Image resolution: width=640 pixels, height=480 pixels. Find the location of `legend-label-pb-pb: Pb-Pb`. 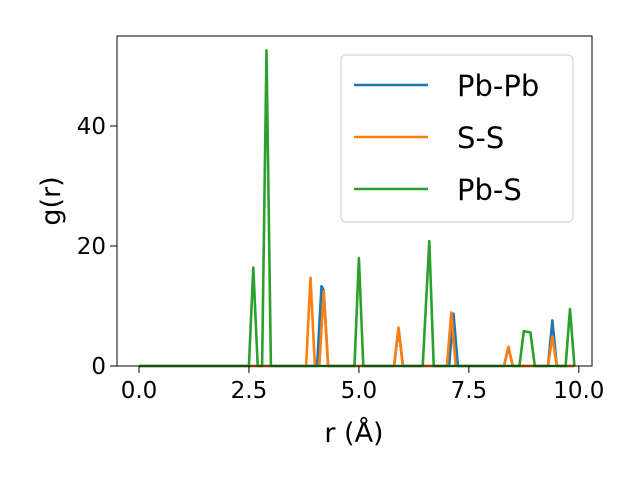

legend-label-pb-pb: Pb-Pb is located at coordinates (498, 86).